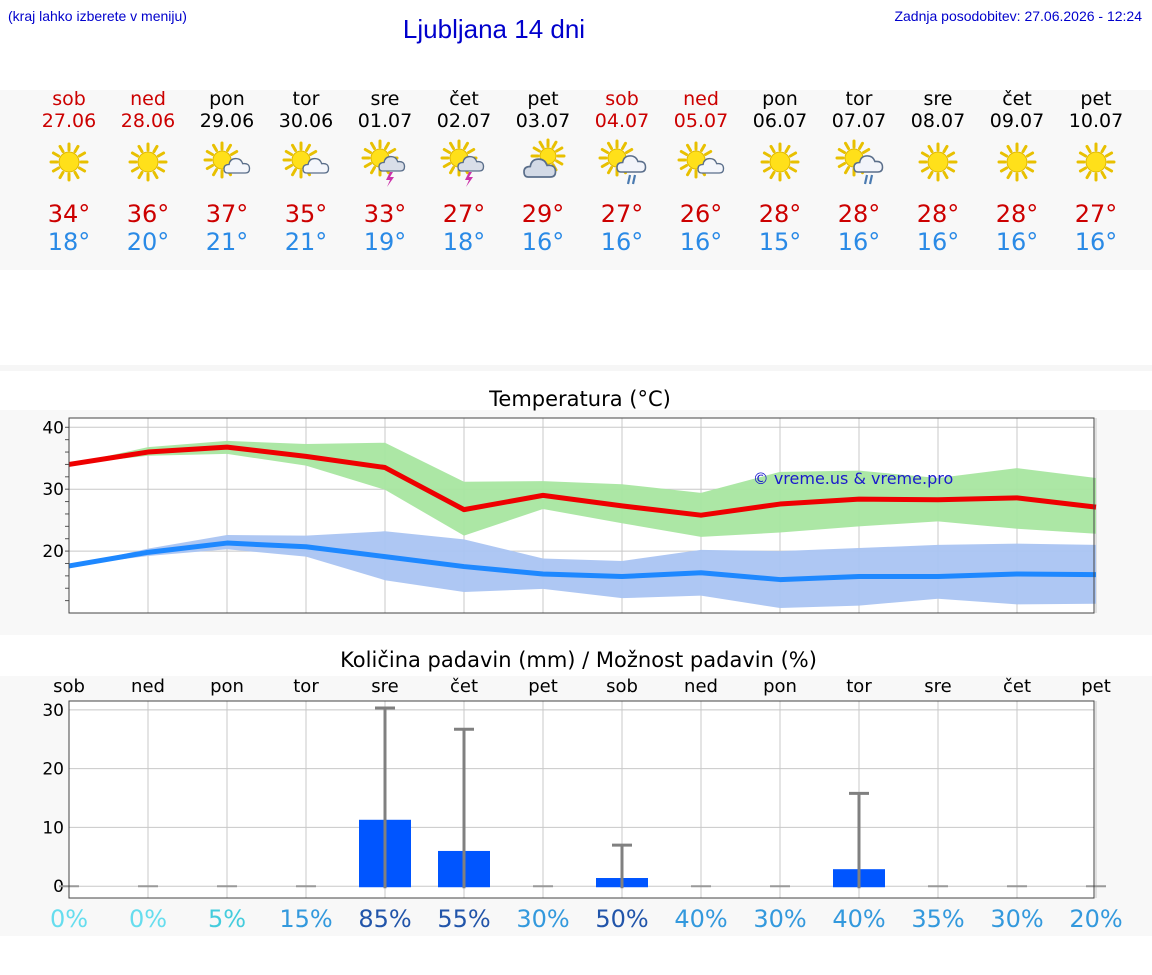 The height and width of the screenshot is (975, 1152). Describe the element at coordinates (701, 121) in the screenshot. I see `day-date: 05.07` at that location.